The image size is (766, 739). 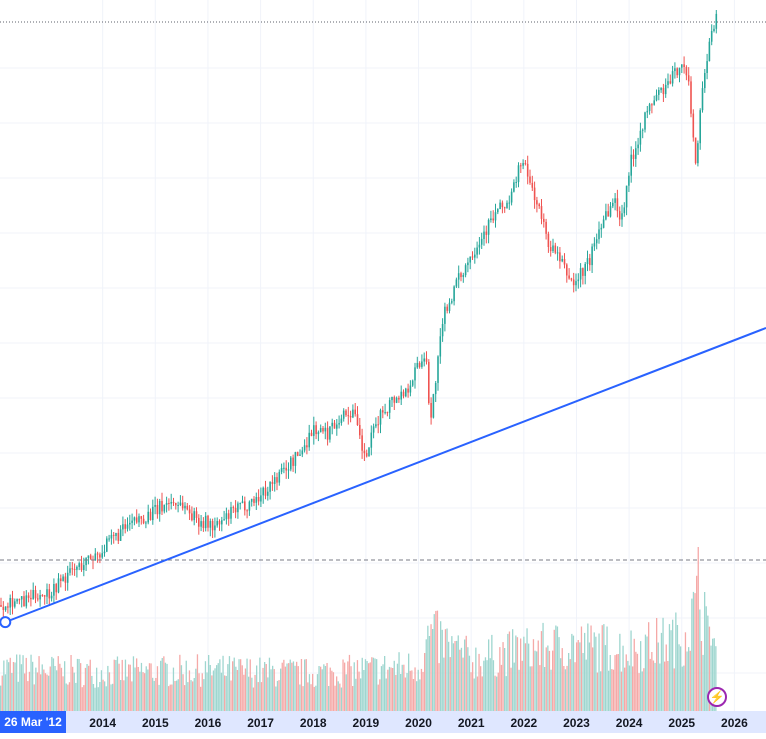 What do you see at coordinates (383, 722) in the screenshot?
I see `time-axis-highlight` at bounding box center [383, 722].